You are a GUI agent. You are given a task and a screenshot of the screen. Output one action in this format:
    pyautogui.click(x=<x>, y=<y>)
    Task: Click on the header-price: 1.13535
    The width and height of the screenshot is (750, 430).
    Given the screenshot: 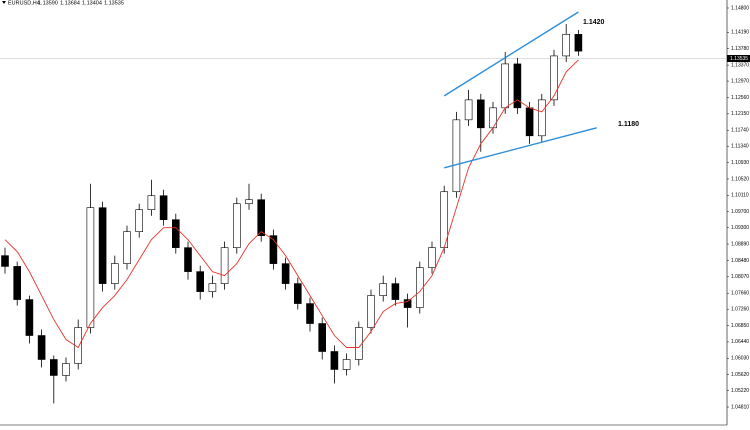 What is the action you would take?
    pyautogui.click(x=114, y=3)
    